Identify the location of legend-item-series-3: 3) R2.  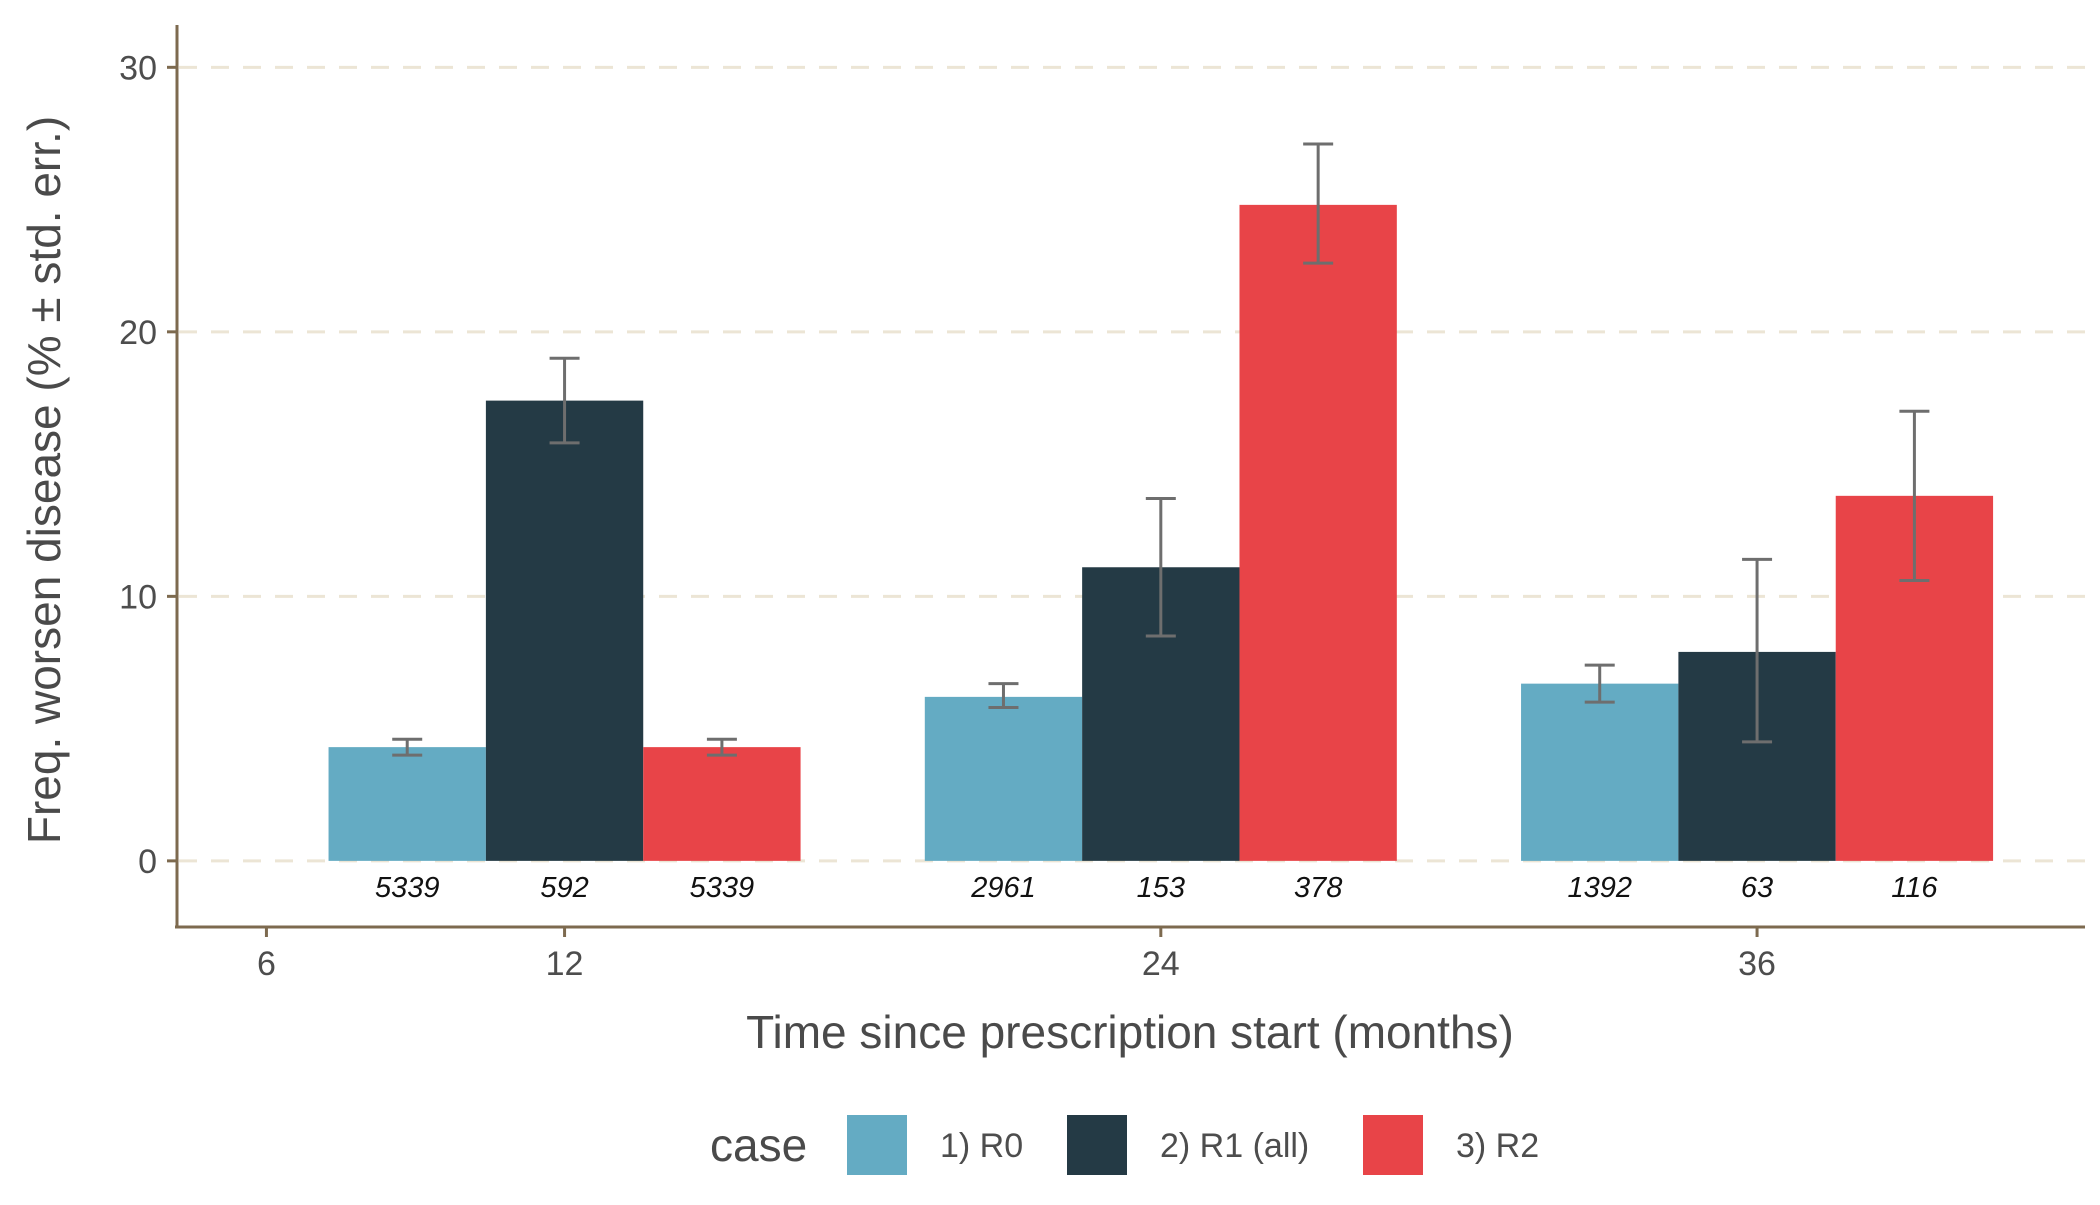
(1451, 1145).